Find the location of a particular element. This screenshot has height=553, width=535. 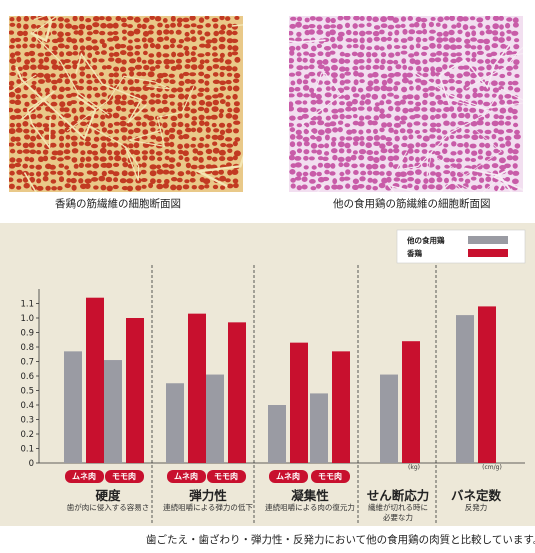

group-title: 弾力性 is located at coordinates (208, 495).